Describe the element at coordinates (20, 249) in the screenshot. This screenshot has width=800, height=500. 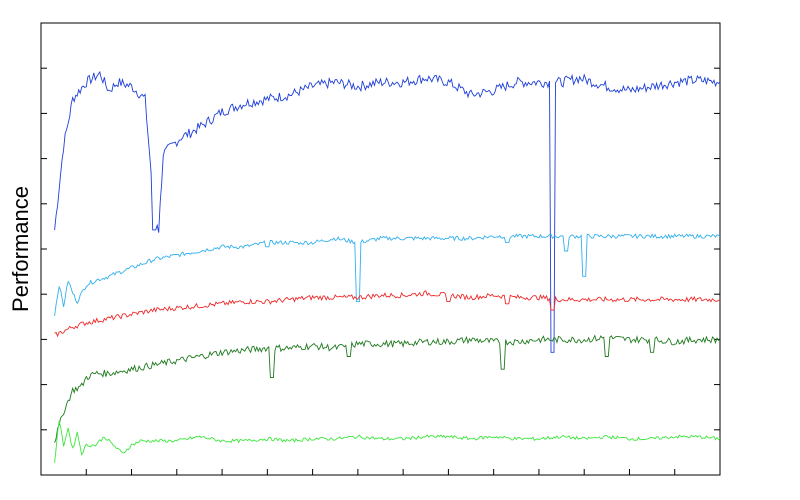
I see `y-axis-label: Performance` at that location.